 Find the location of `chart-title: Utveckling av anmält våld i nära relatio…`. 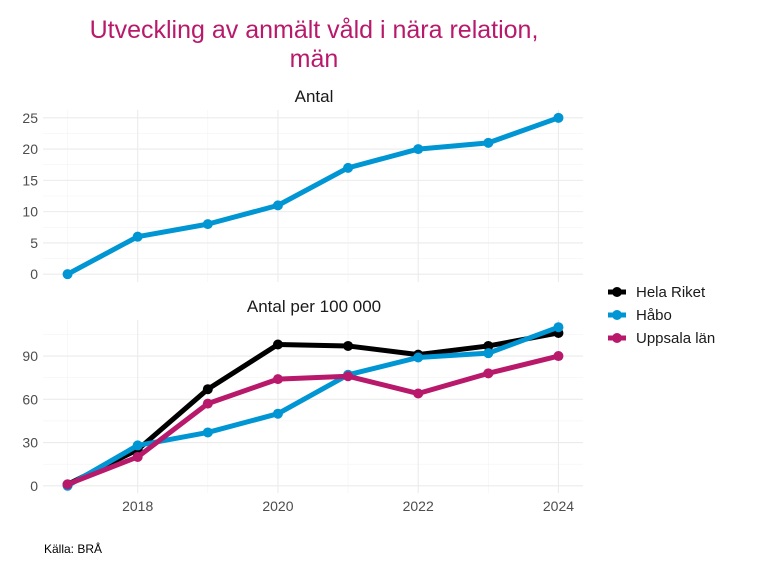

chart-title: Utveckling av anmält våld i nära relatio… is located at coordinates (314, 44).